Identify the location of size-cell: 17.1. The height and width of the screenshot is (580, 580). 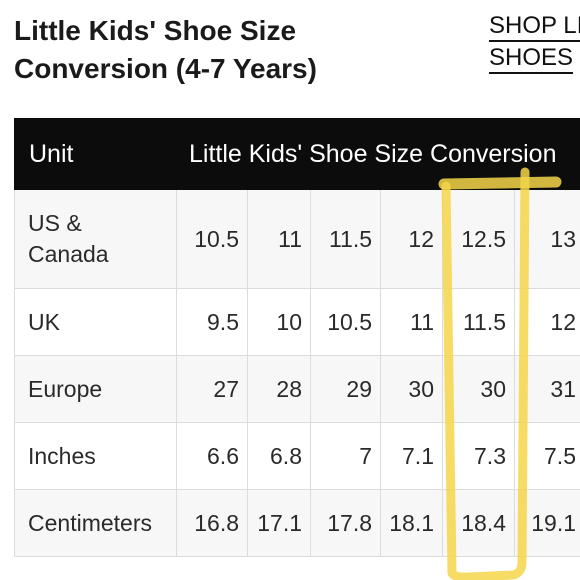
(279, 523).